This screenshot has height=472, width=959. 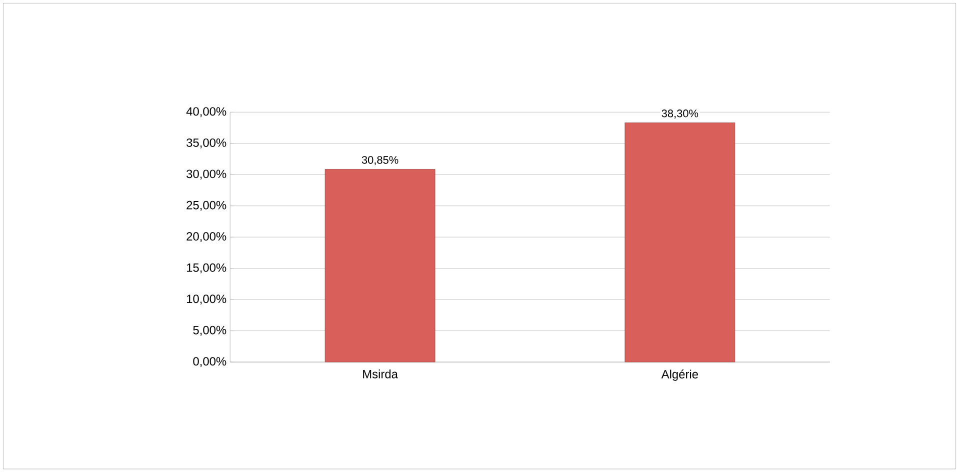 What do you see at coordinates (380, 161) in the screenshot?
I see `data-label: 30,85%` at bounding box center [380, 161].